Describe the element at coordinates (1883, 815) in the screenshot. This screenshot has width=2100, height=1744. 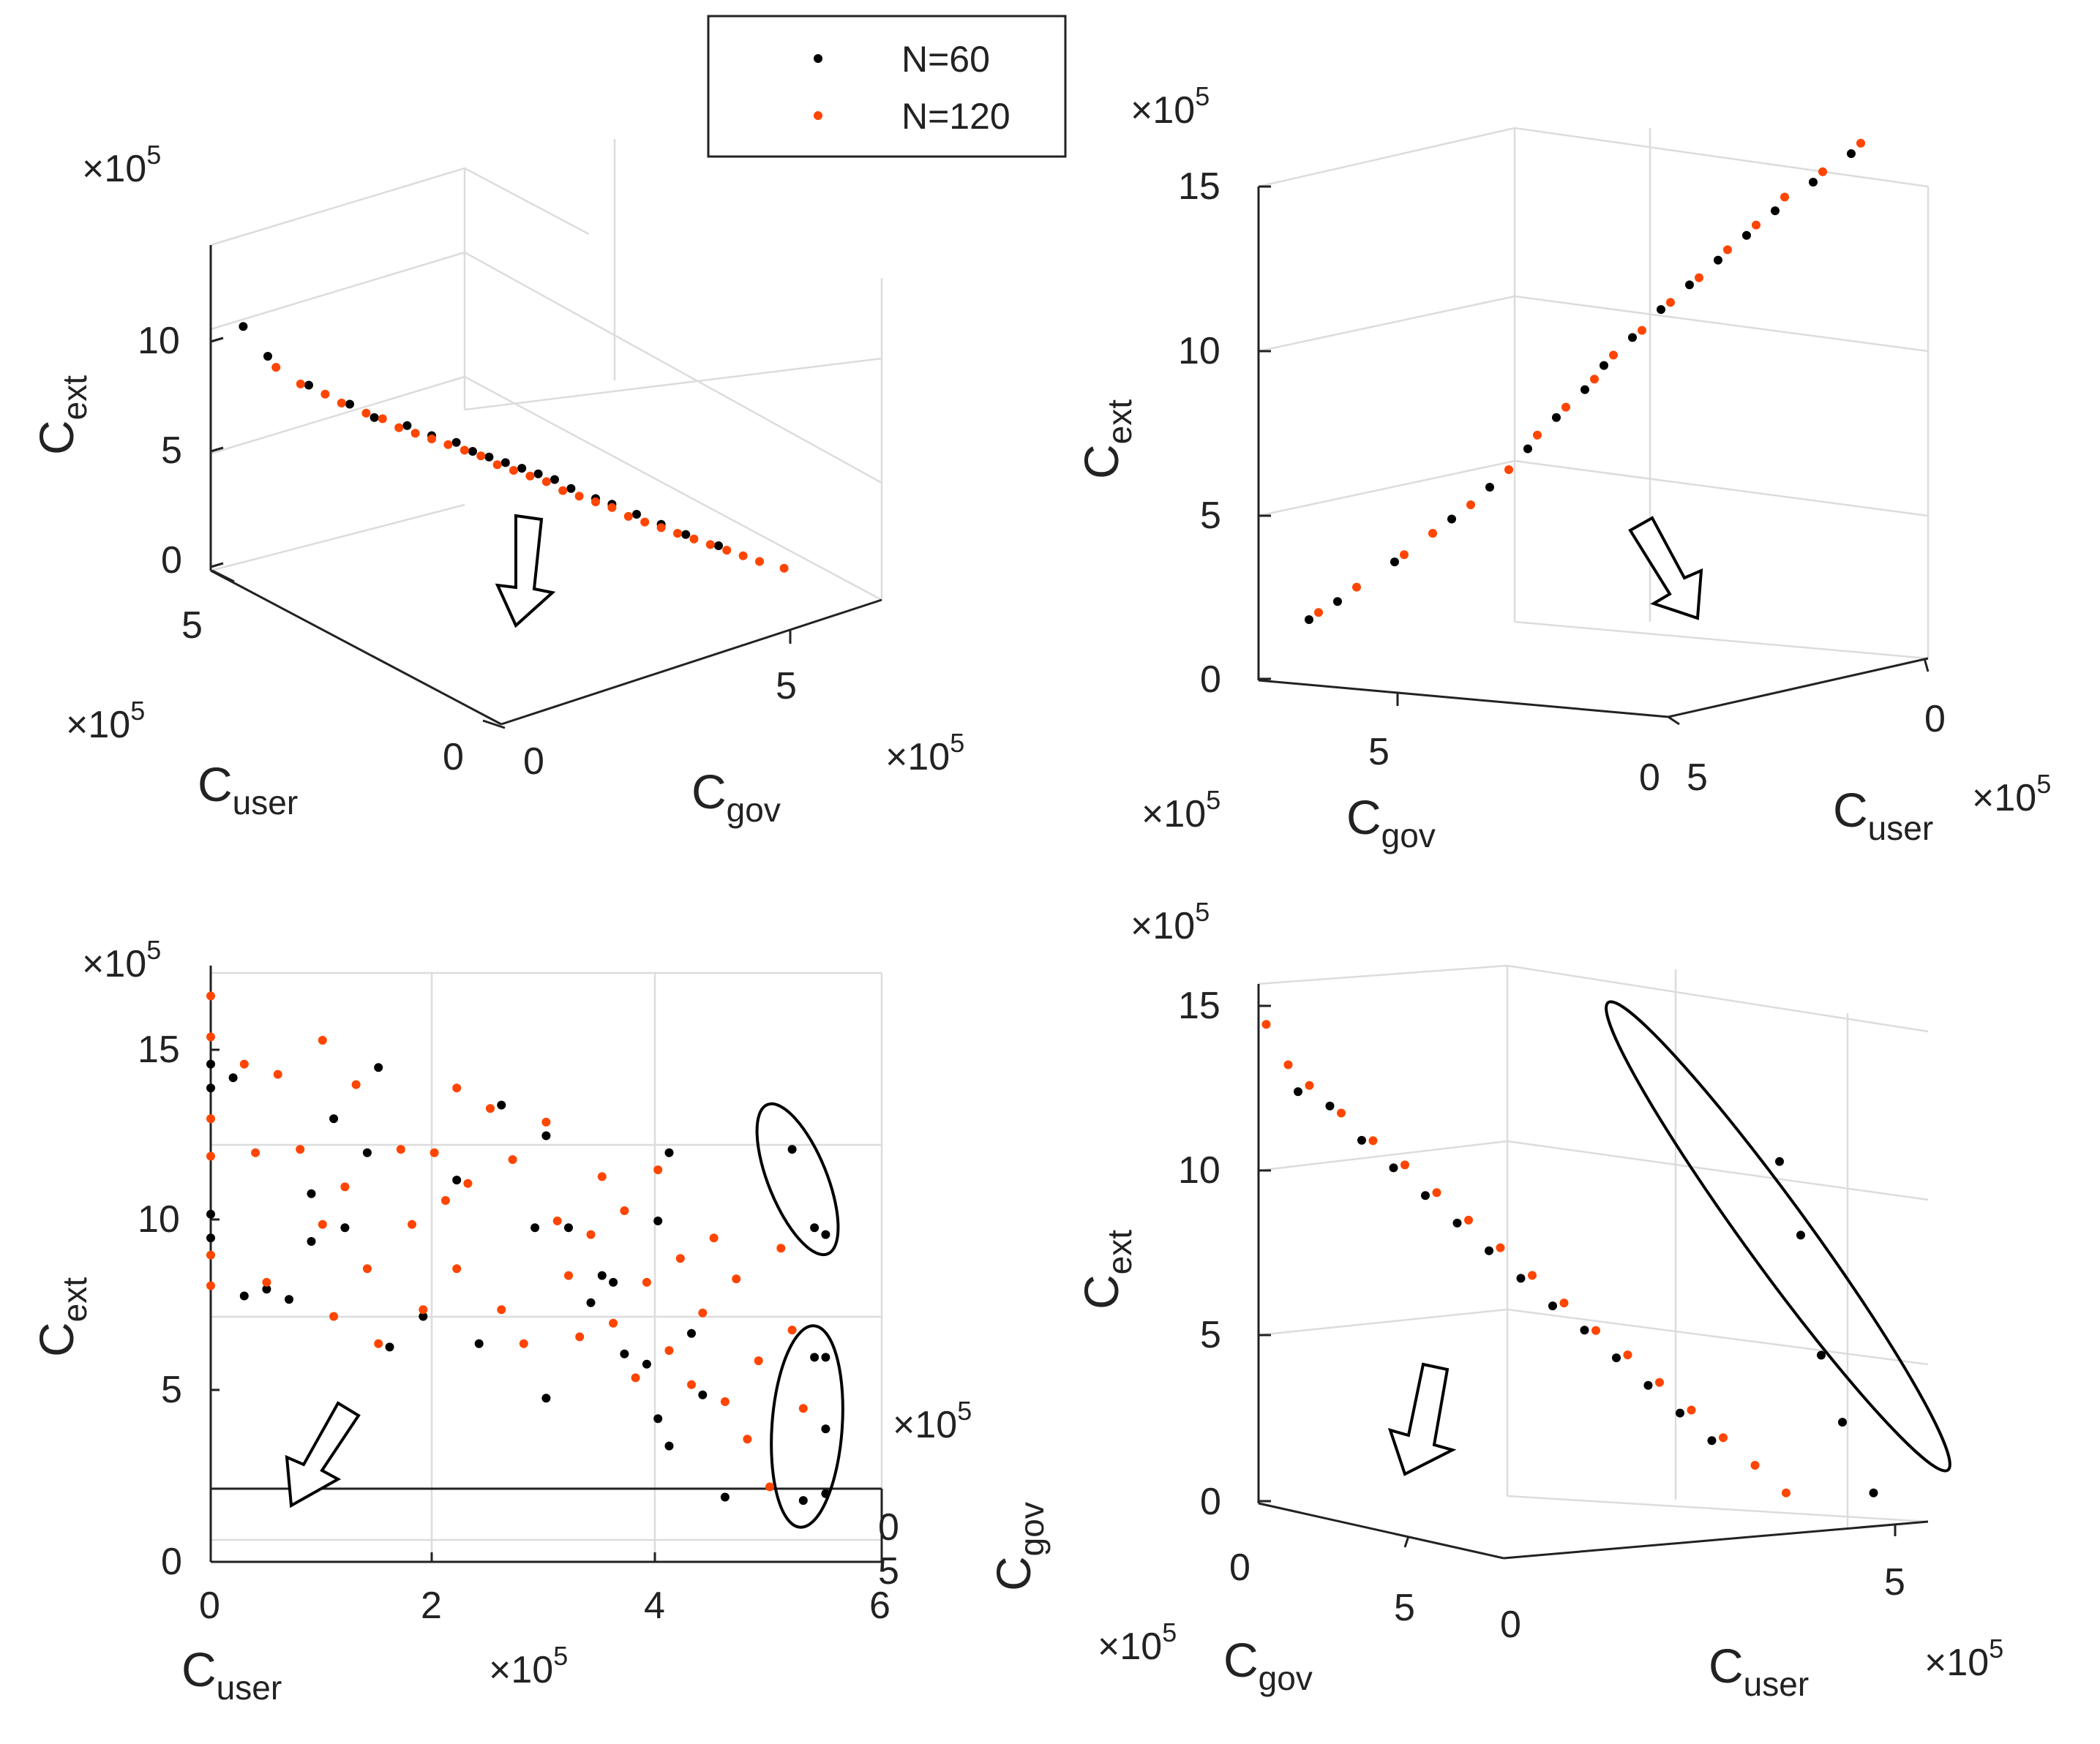
I see `panel-b-user-label: Cuser` at that location.